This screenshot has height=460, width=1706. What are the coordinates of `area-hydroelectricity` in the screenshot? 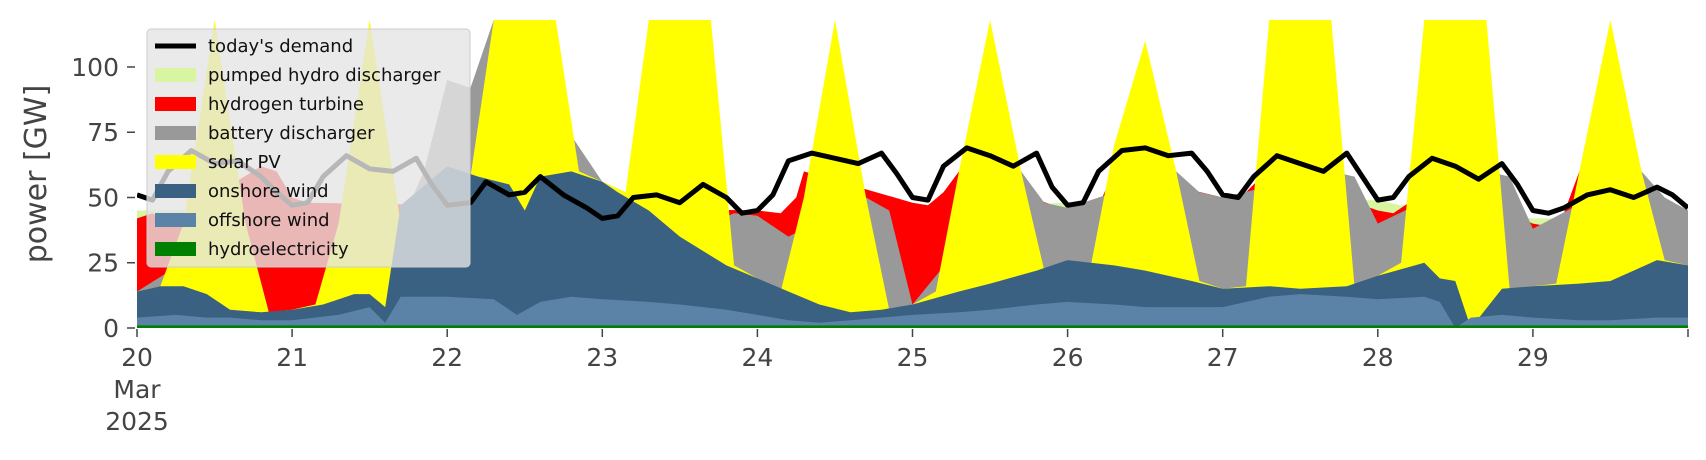 It's located at (912, 326).